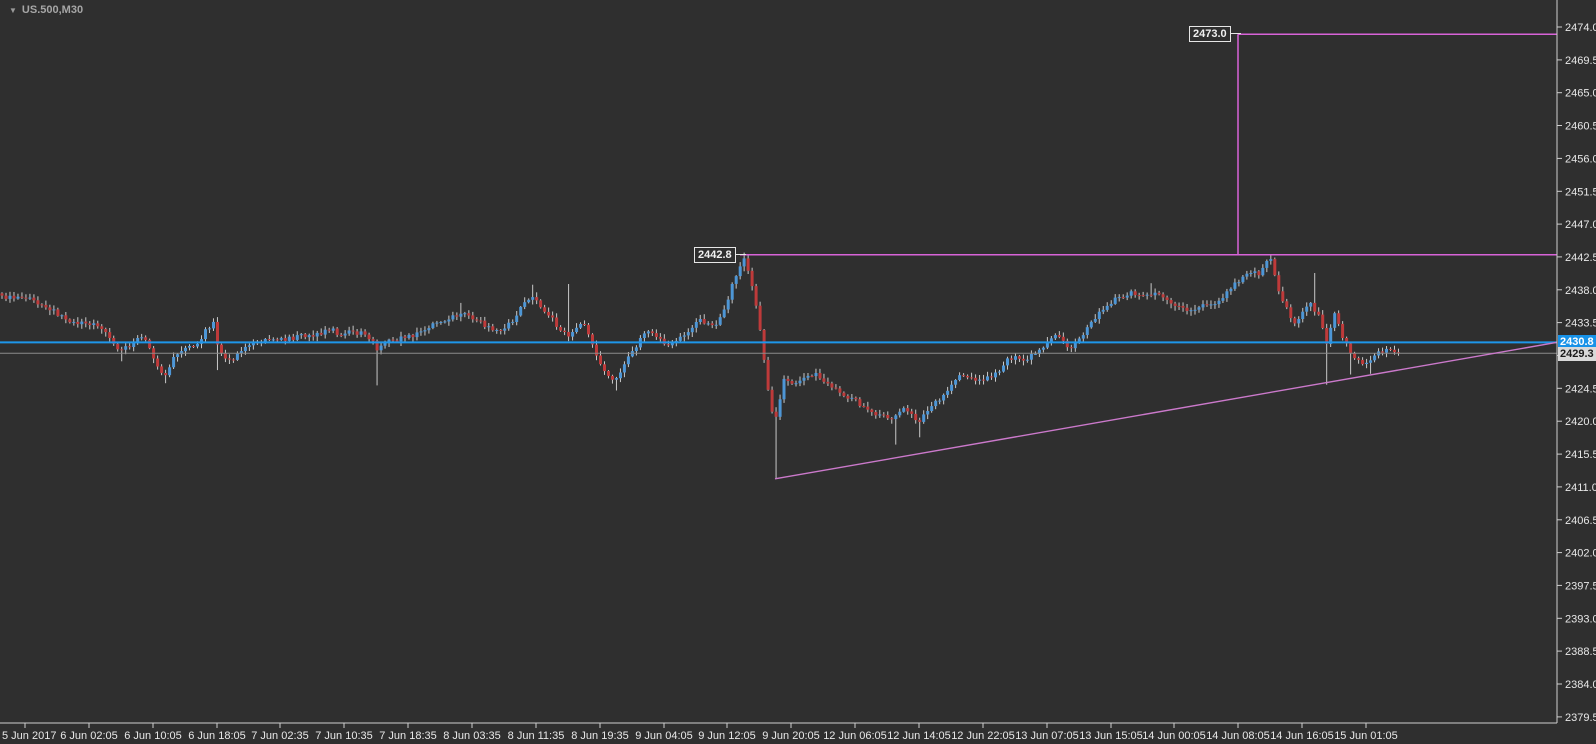  What do you see at coordinates (1580, 389) in the screenshot?
I see `svg-text: 2424.5` at bounding box center [1580, 389].